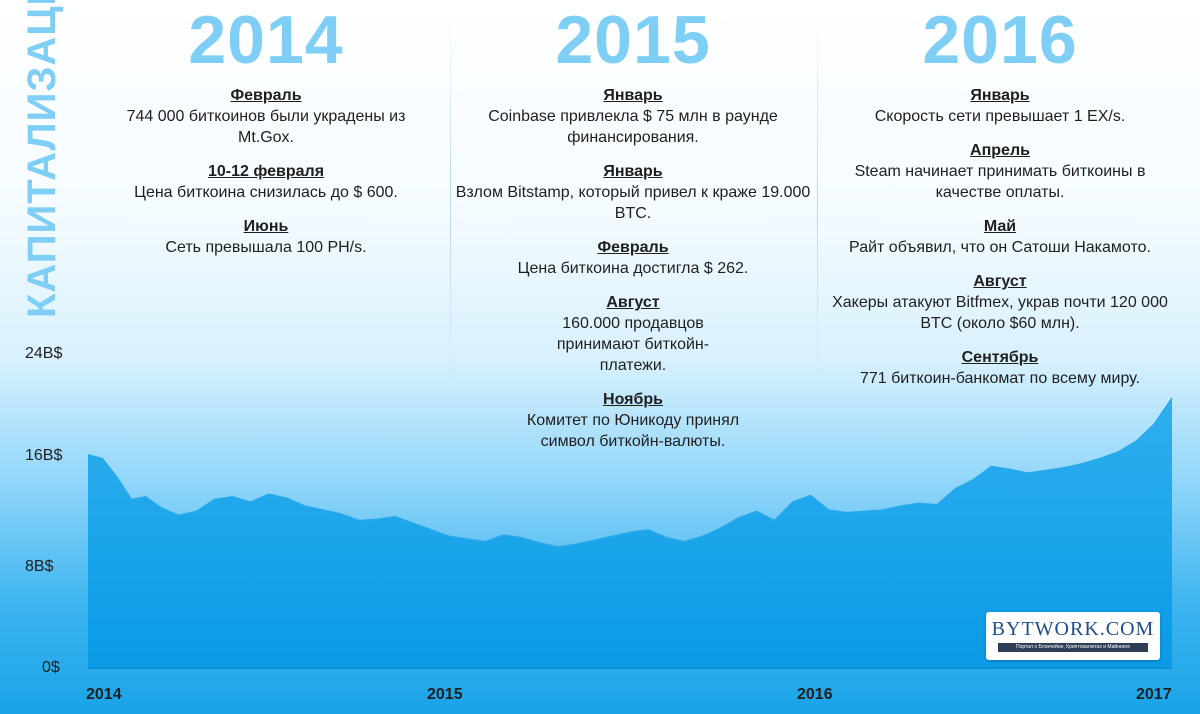 This screenshot has width=1200, height=714. I want to click on y-tick-label: 0$, so click(51, 667).